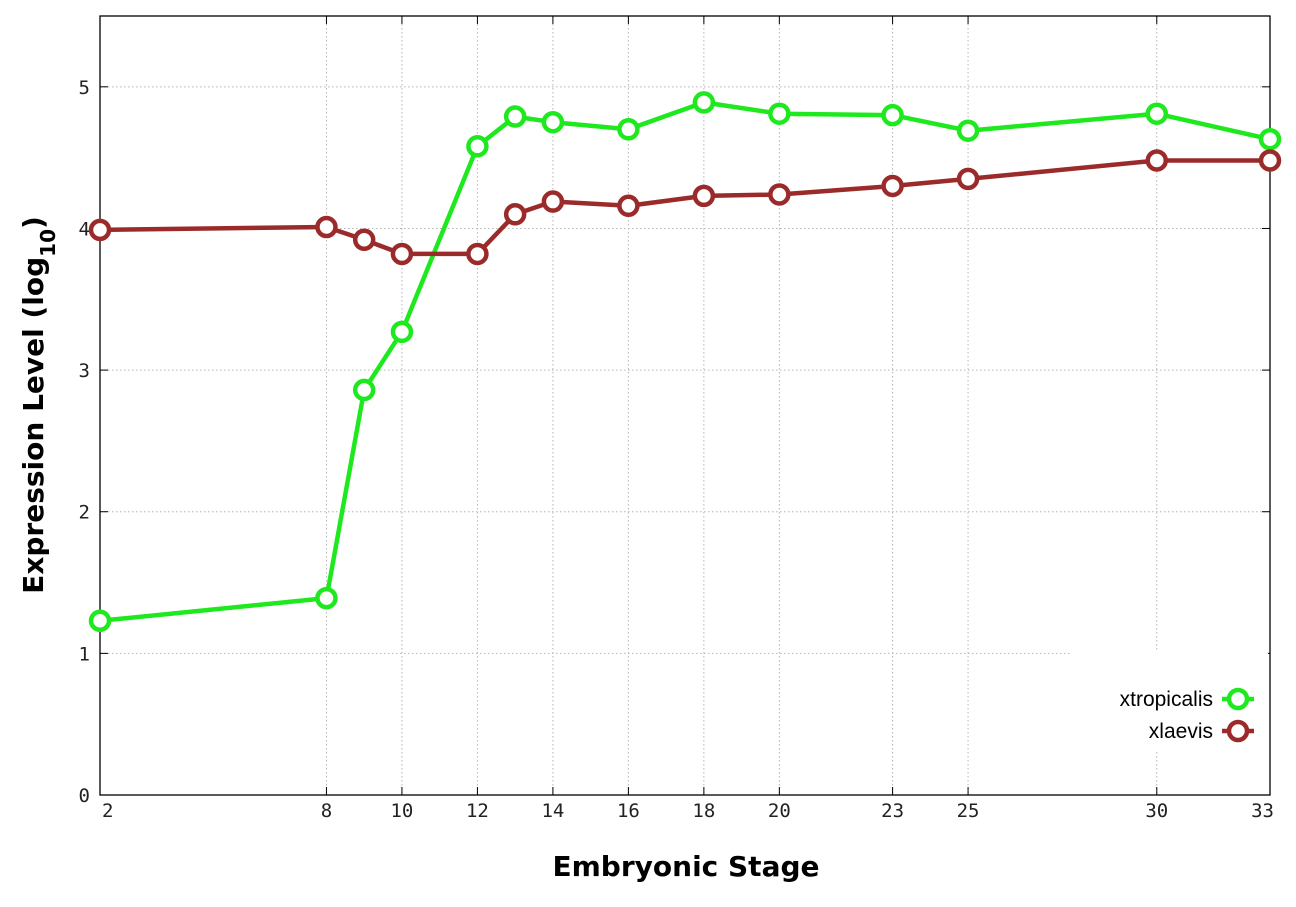 This screenshot has width=1296, height=907. What do you see at coordinates (703, 811) in the screenshot?
I see `x-tick-label: 18` at bounding box center [703, 811].